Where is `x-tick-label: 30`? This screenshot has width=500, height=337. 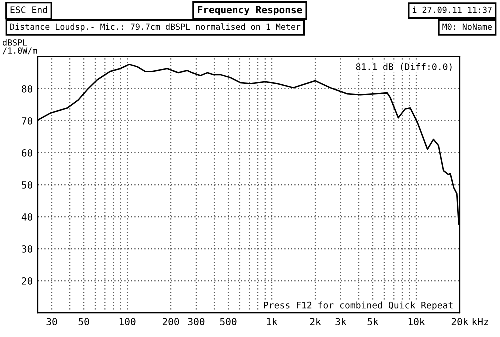 x-tick-label: 30 is located at coordinates (52, 322).